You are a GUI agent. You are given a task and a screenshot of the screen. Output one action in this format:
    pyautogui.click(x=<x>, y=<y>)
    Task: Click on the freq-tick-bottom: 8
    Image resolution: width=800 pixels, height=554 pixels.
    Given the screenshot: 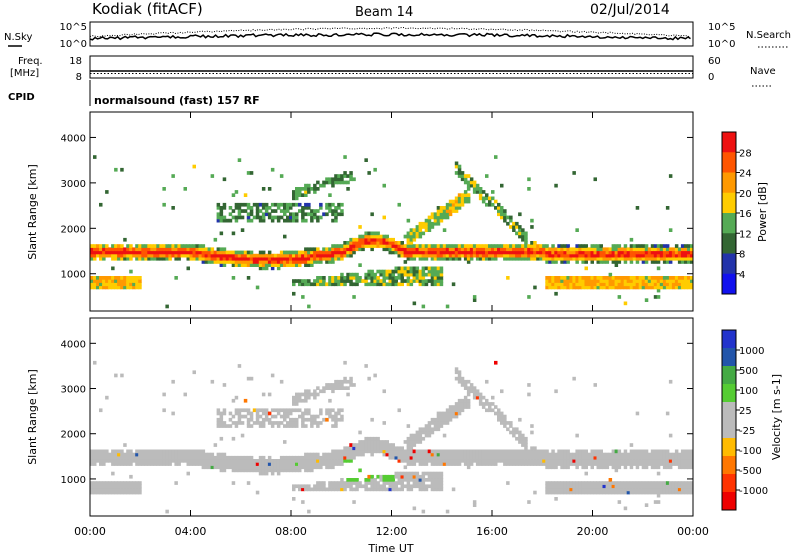 What is the action you would take?
    pyautogui.click(x=79, y=77)
    